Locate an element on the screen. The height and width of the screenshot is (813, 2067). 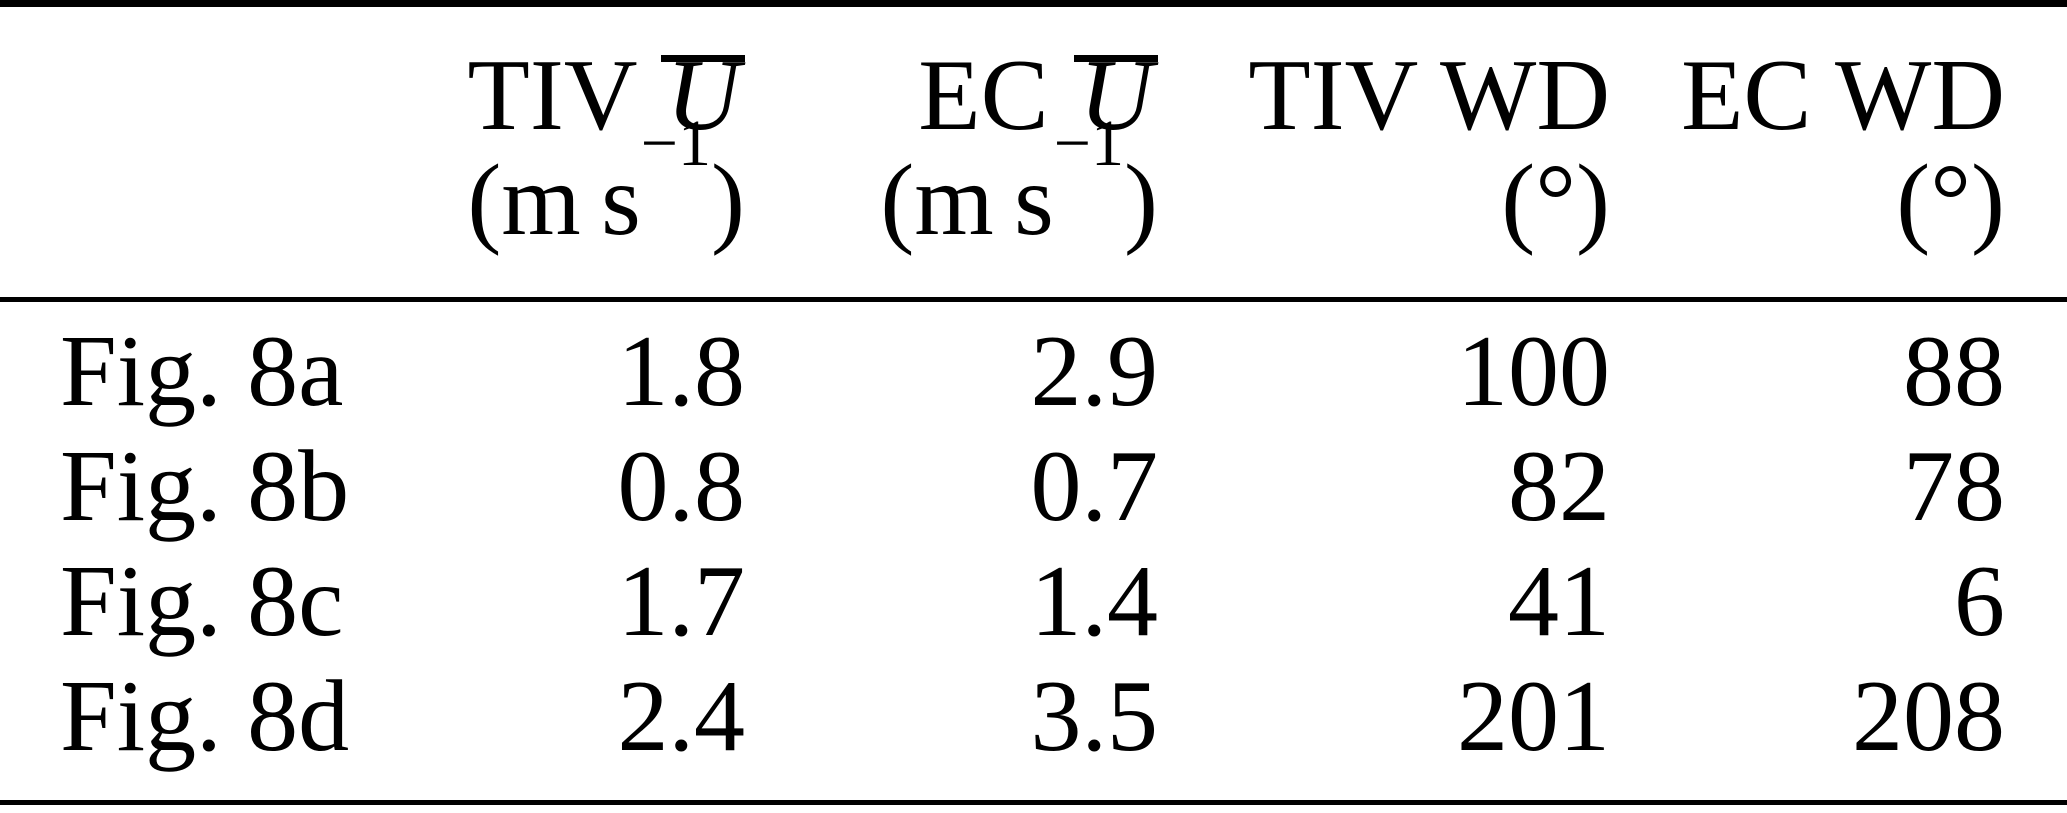
header-tiv-mean-wind: TIV U (m s−1) is located at coordinates (602, 152).